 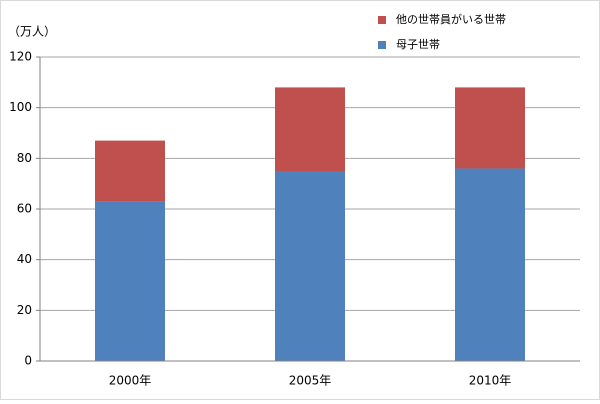 I want to click on x-tick-label: 2005年, so click(x=310, y=381).